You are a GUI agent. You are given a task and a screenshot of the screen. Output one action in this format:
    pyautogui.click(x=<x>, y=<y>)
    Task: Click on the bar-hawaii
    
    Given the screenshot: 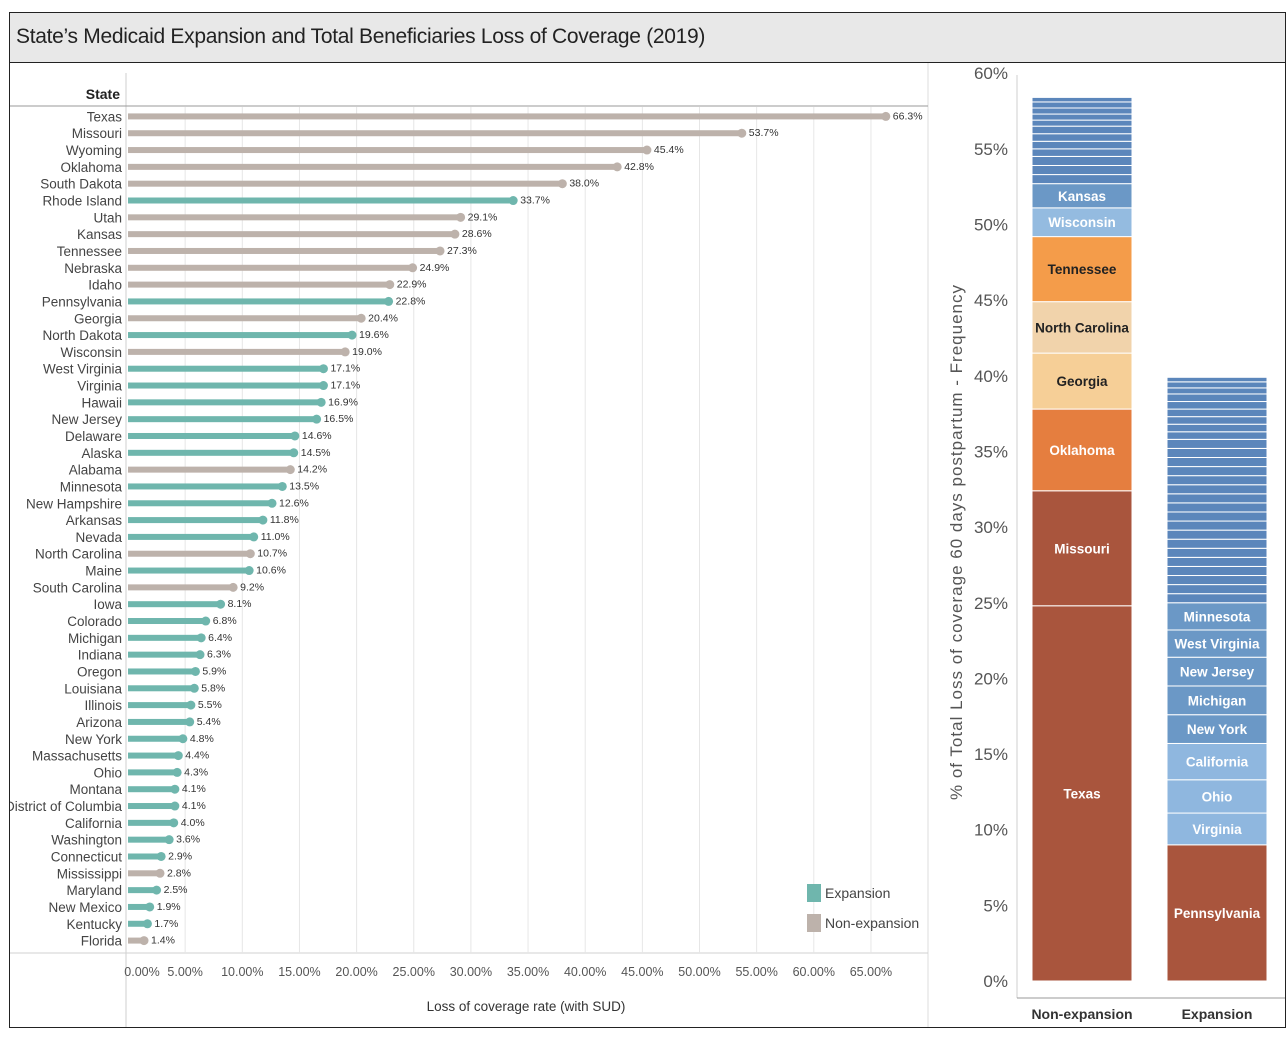 What is the action you would take?
    pyautogui.click(x=225, y=402)
    